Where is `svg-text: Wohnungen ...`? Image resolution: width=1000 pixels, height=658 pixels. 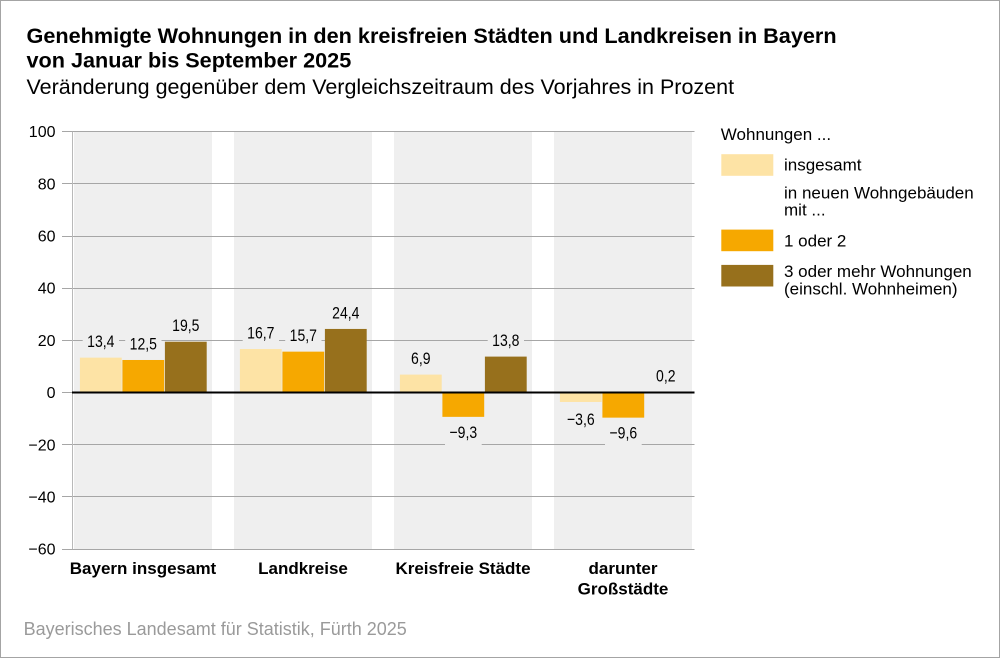
svg-text: Wohnungen ... is located at coordinates (776, 134).